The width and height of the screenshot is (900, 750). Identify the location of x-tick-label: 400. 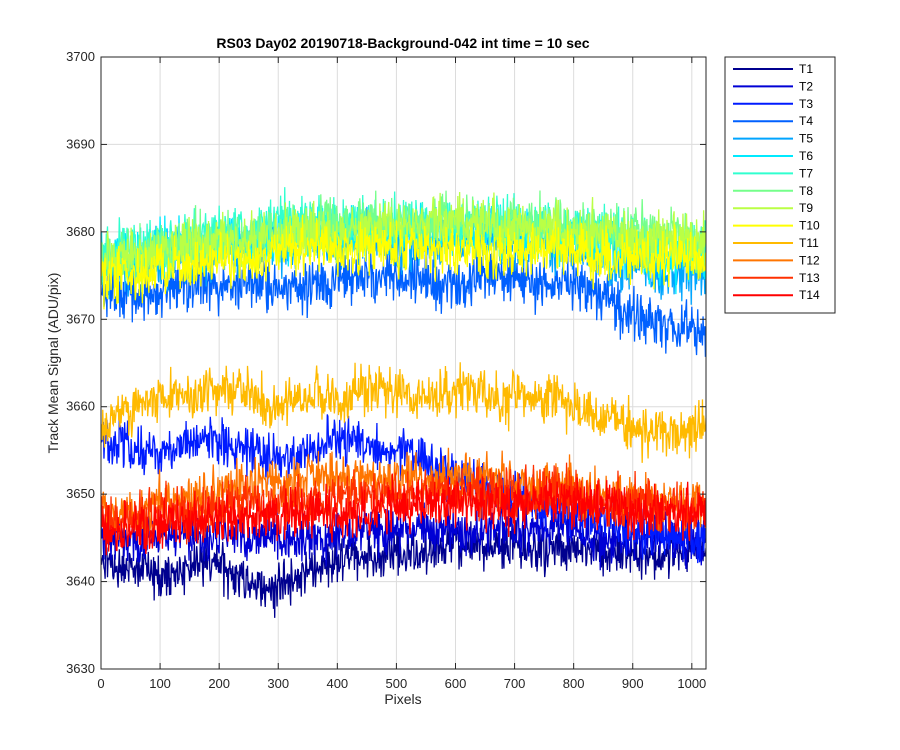
(337, 683).